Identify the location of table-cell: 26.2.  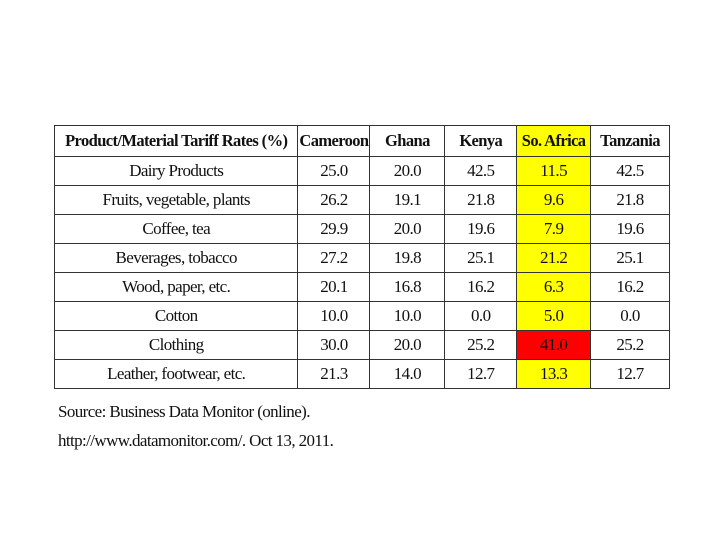
(334, 200).